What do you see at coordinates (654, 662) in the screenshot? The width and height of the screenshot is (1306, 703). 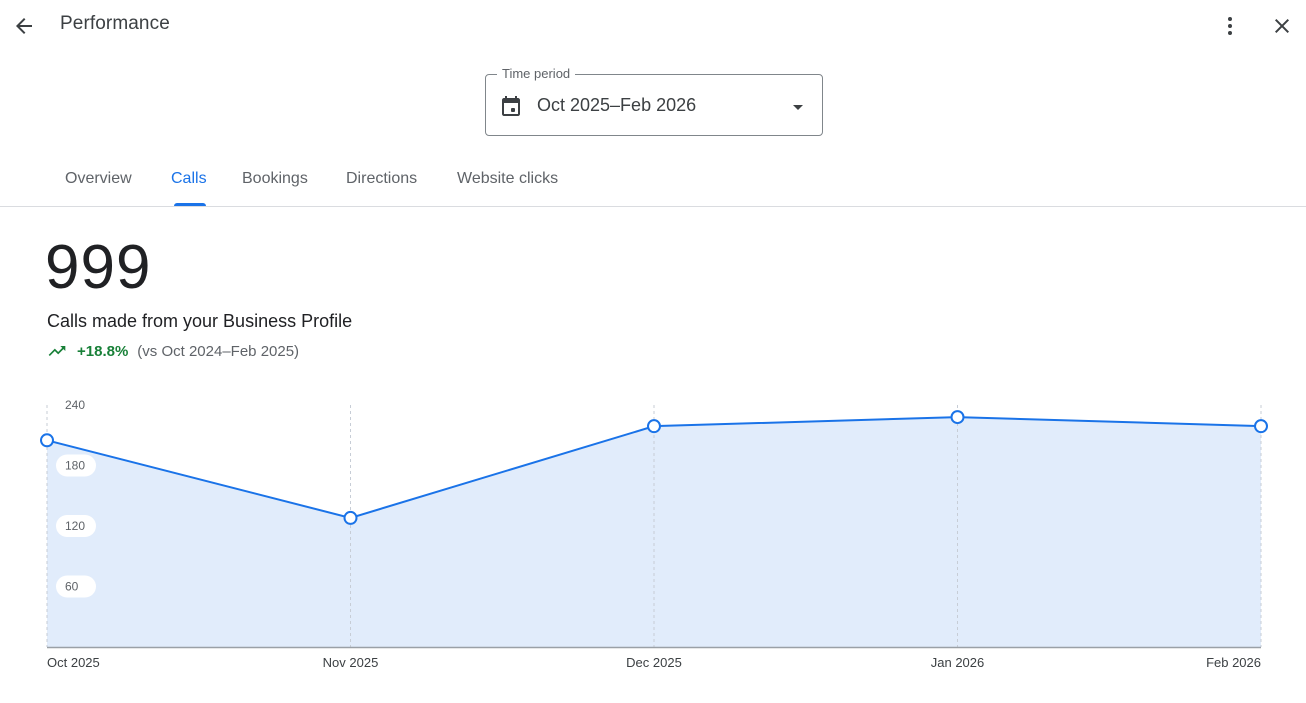 I see `x-tick-label: Dec 2025` at bounding box center [654, 662].